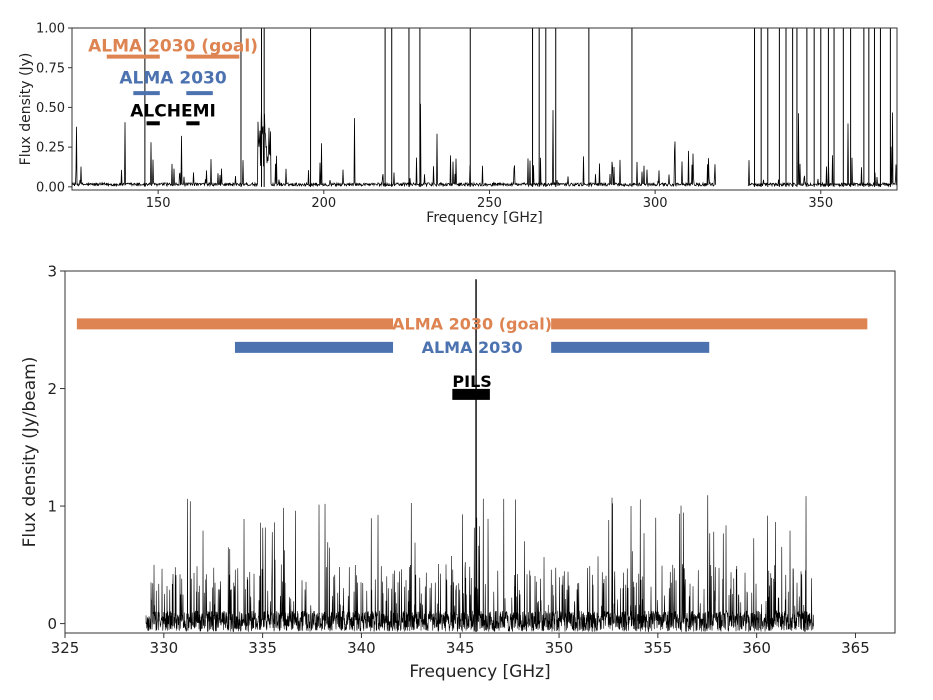 This screenshot has height=700, width=933. What do you see at coordinates (489, 203) in the screenshot?
I see `x-tick-label: 250` at bounding box center [489, 203].